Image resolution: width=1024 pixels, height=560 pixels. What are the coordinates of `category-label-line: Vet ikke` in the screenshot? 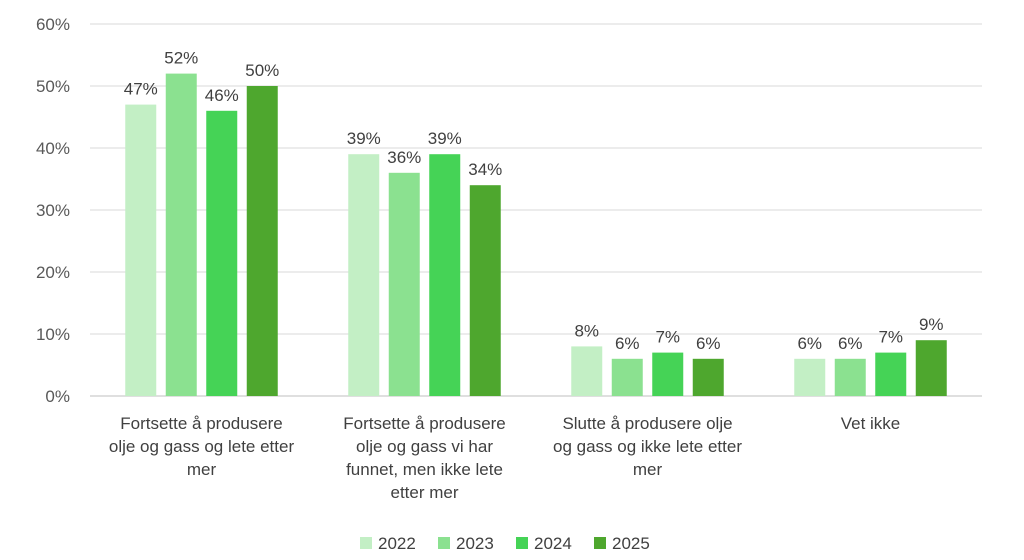 It's located at (871, 423).